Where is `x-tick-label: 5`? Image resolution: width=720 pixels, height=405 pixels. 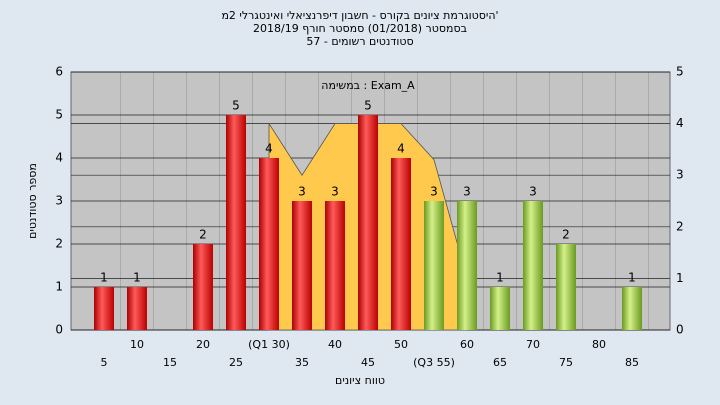 x-tick-label: 5 is located at coordinates (104, 362).